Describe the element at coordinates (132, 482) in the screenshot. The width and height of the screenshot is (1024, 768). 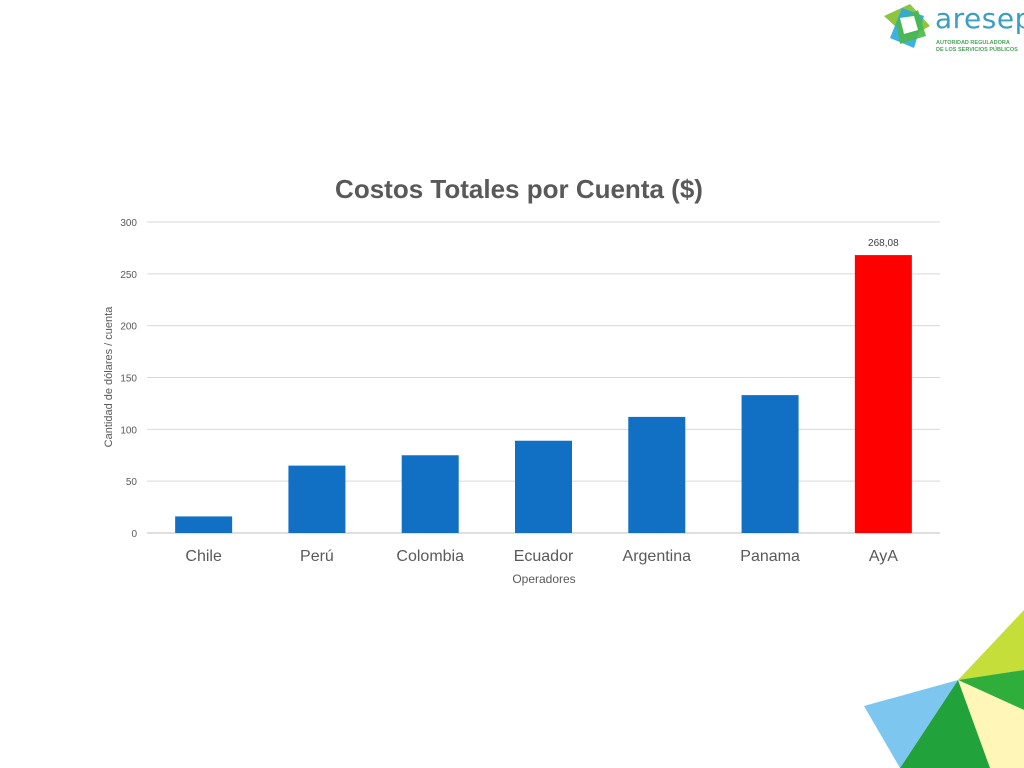
I see `y-tick-label: 50` at that location.